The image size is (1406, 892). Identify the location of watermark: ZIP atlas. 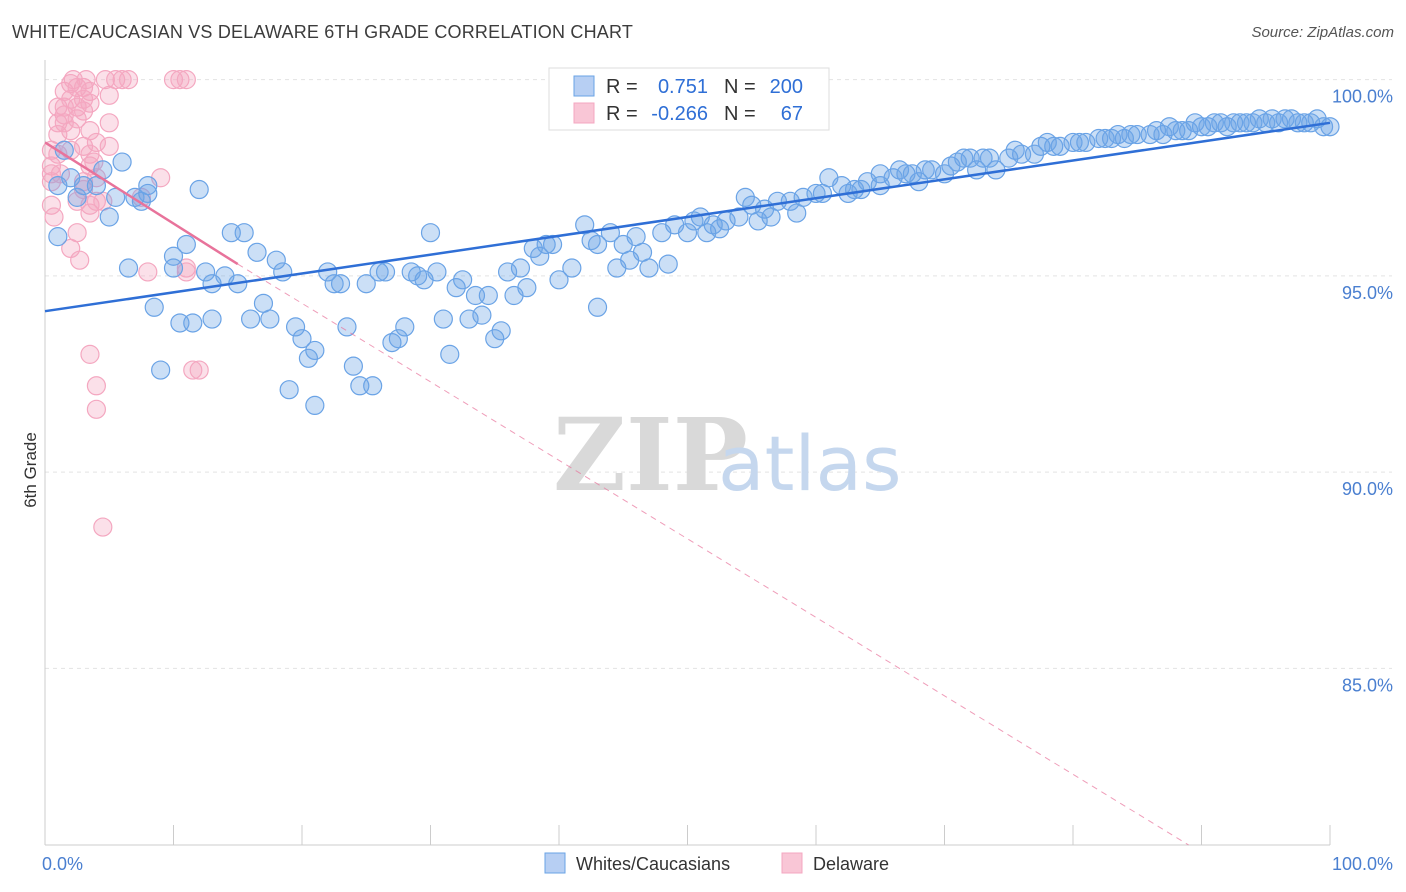
(727, 455).